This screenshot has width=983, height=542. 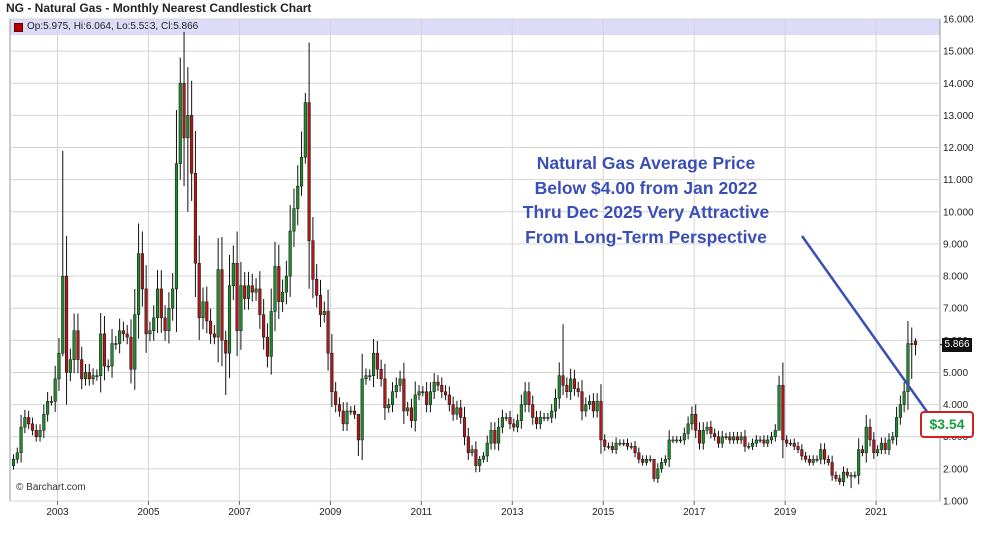 What do you see at coordinates (955, 502) in the screenshot?
I see `y-tick-label: 1.000` at bounding box center [955, 502].